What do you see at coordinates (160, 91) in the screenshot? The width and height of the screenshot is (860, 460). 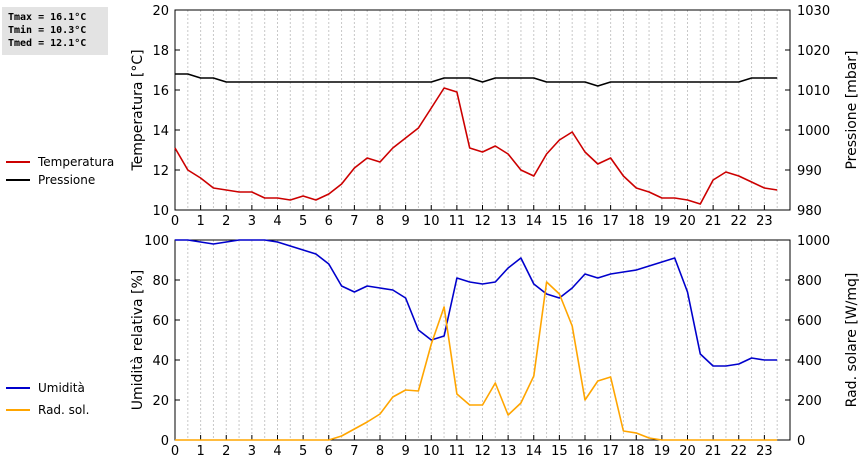 I see `y-left-tick-label: 16` at bounding box center [160, 91].